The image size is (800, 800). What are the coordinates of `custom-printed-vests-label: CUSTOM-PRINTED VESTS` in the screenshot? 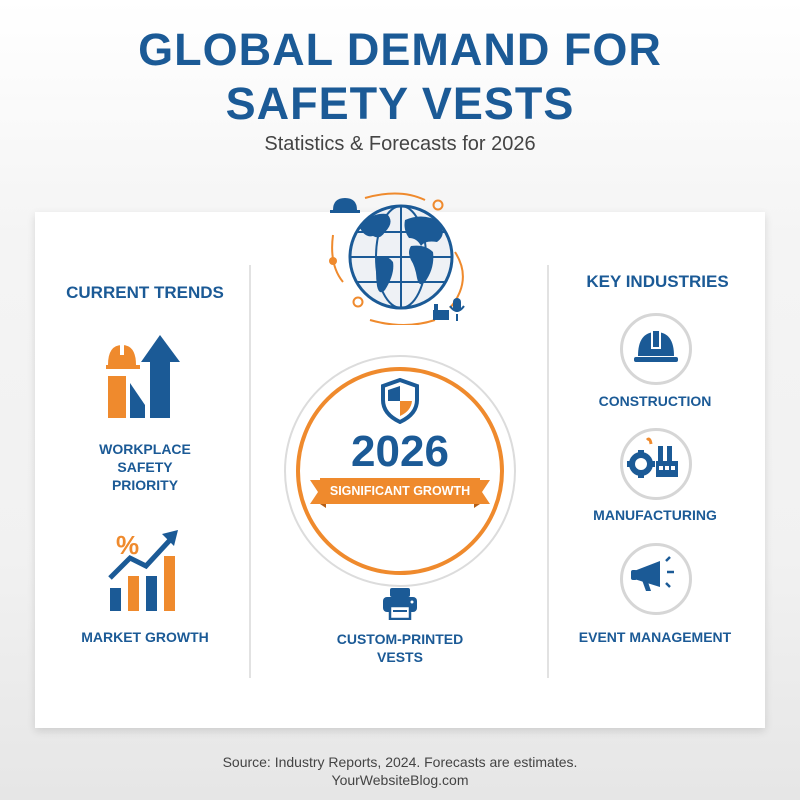 It's located at (400, 648).